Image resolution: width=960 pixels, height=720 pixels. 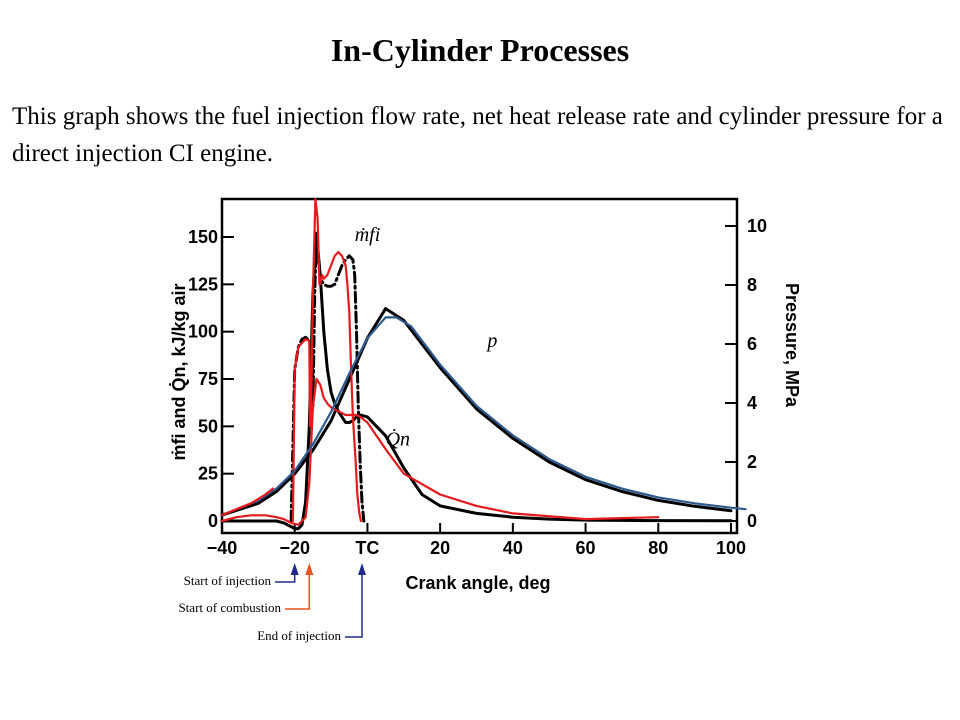 I want to click on y-right-tick-label-2: 4, so click(x=752, y=403).